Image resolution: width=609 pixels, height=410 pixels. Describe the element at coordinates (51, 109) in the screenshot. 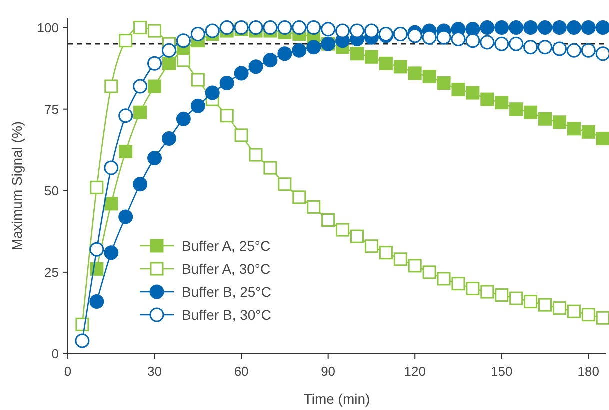

I see `y-tick-label: 75` at that location.